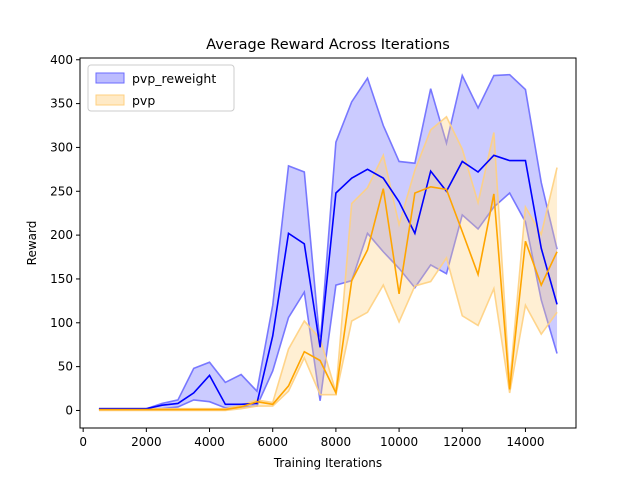  Describe the element at coordinates (525, 442) in the screenshot. I see `x-tick-label: 14000` at that location.